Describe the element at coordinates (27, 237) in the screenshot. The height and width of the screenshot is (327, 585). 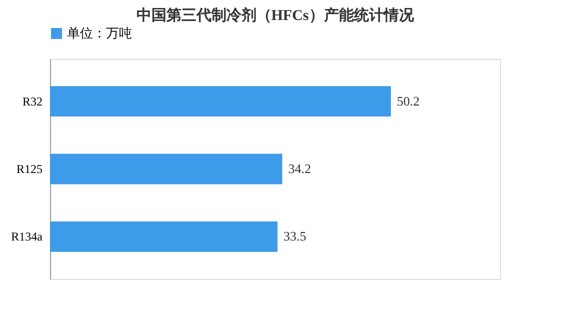
I see `y-tick-label: R134a` at that location.